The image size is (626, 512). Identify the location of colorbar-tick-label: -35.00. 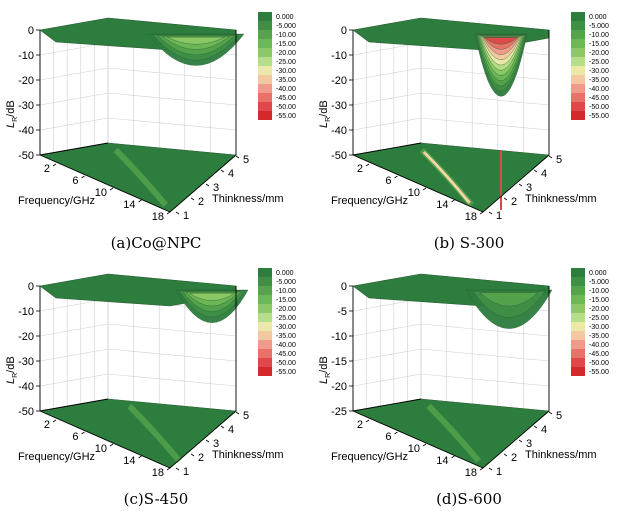
(599, 336).